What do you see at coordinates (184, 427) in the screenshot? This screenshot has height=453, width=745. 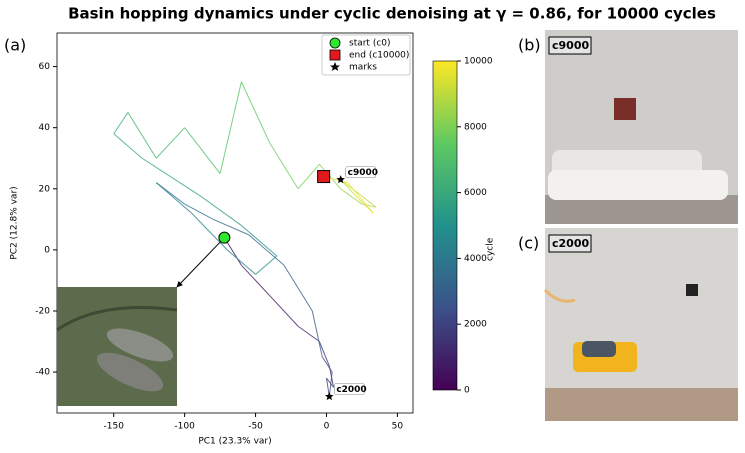 I see `x-tick-label: -100` at bounding box center [184, 427].